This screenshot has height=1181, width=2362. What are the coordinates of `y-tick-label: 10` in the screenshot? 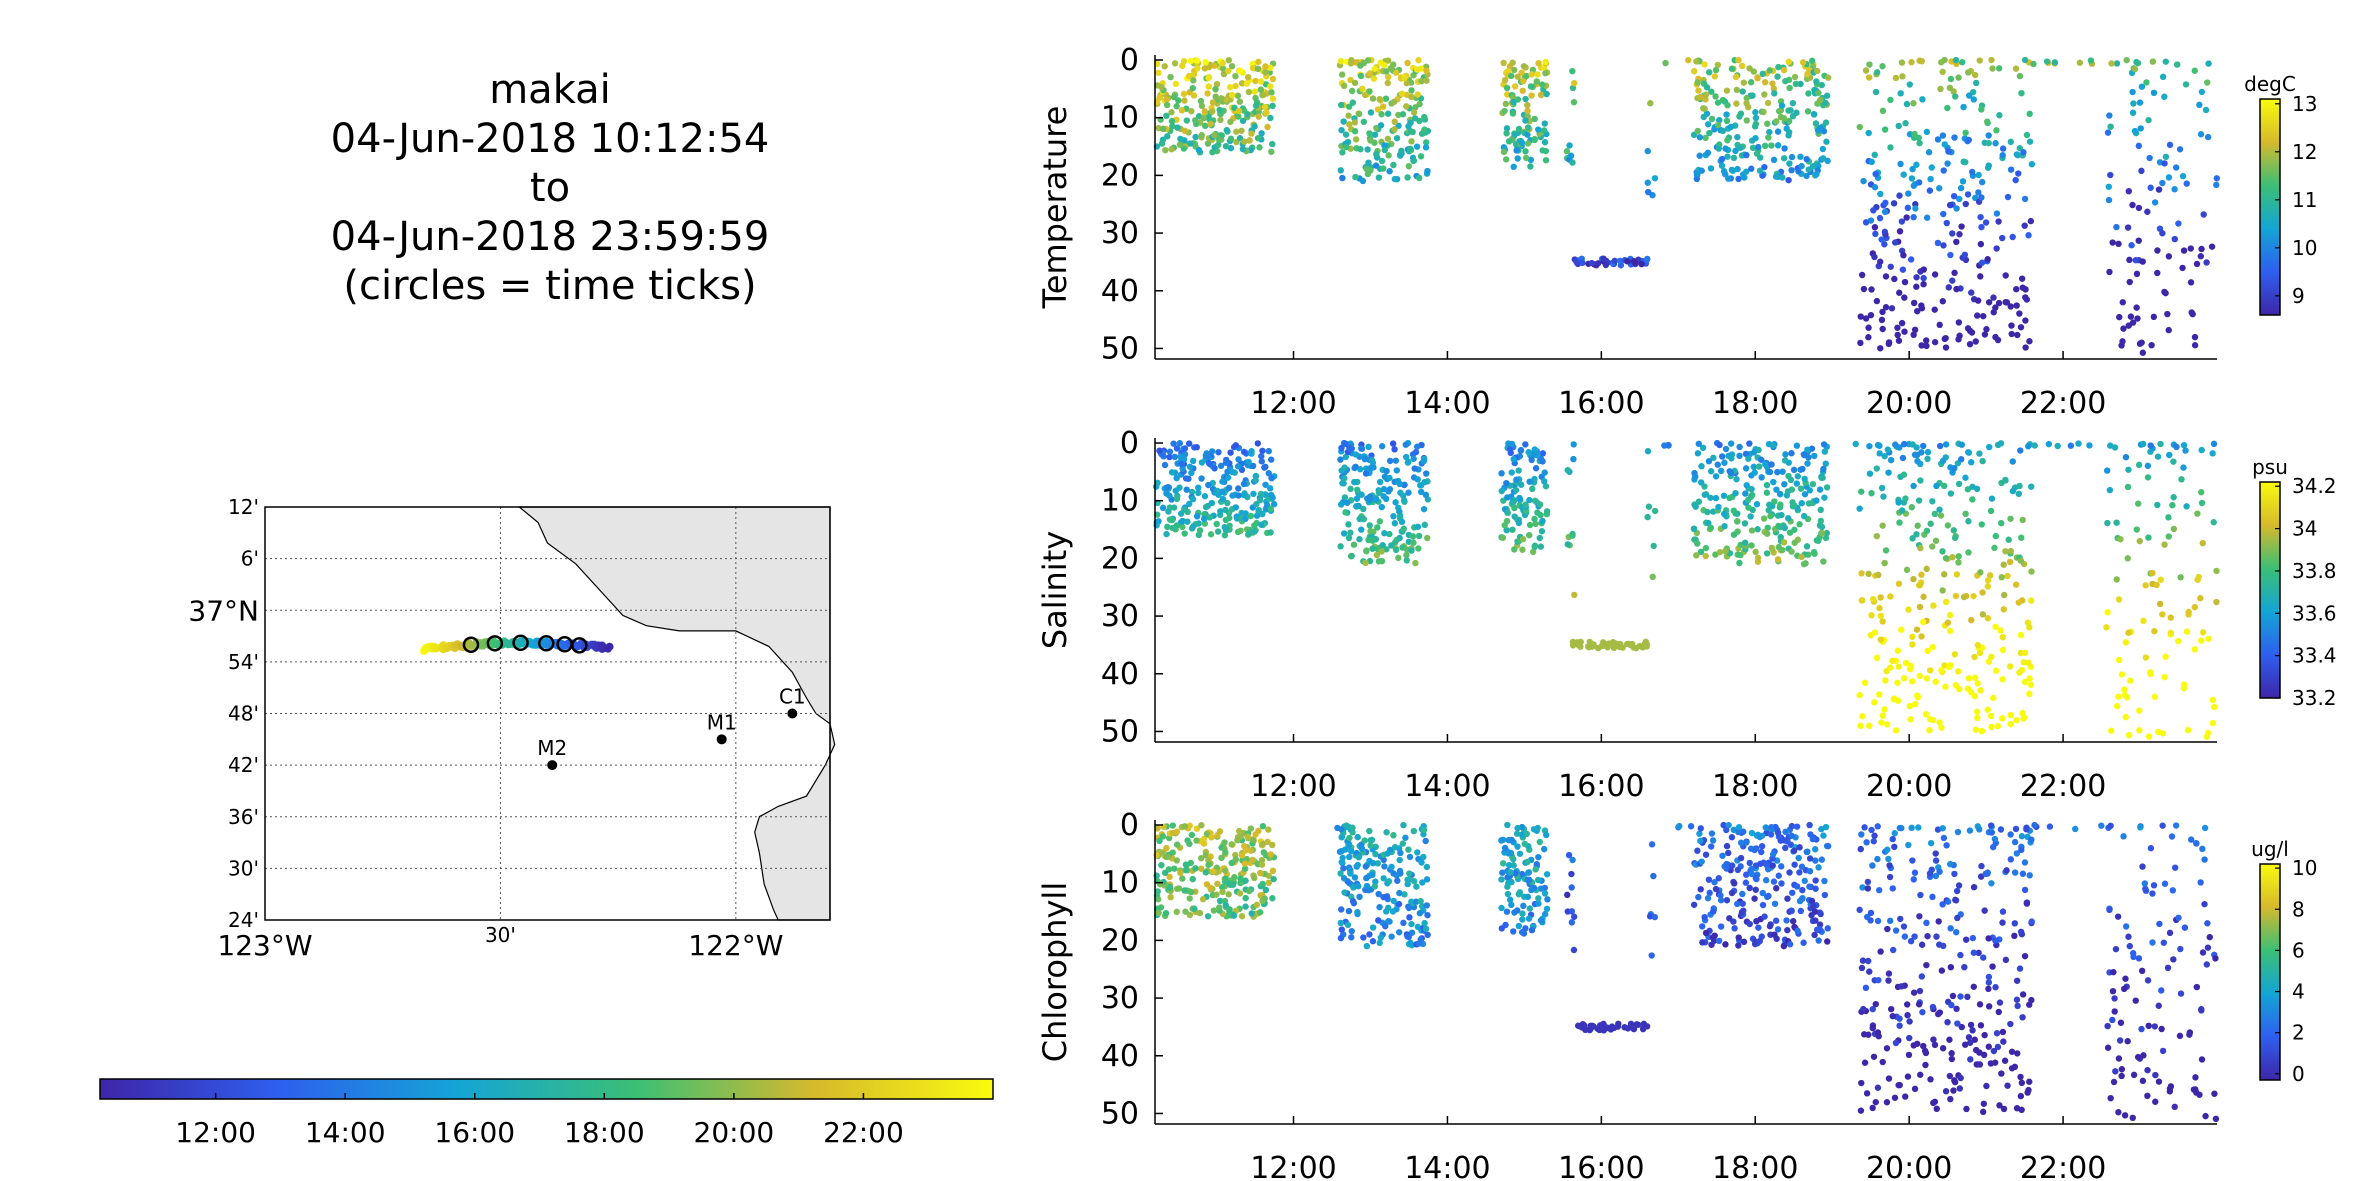 It's located at (1120, 118).